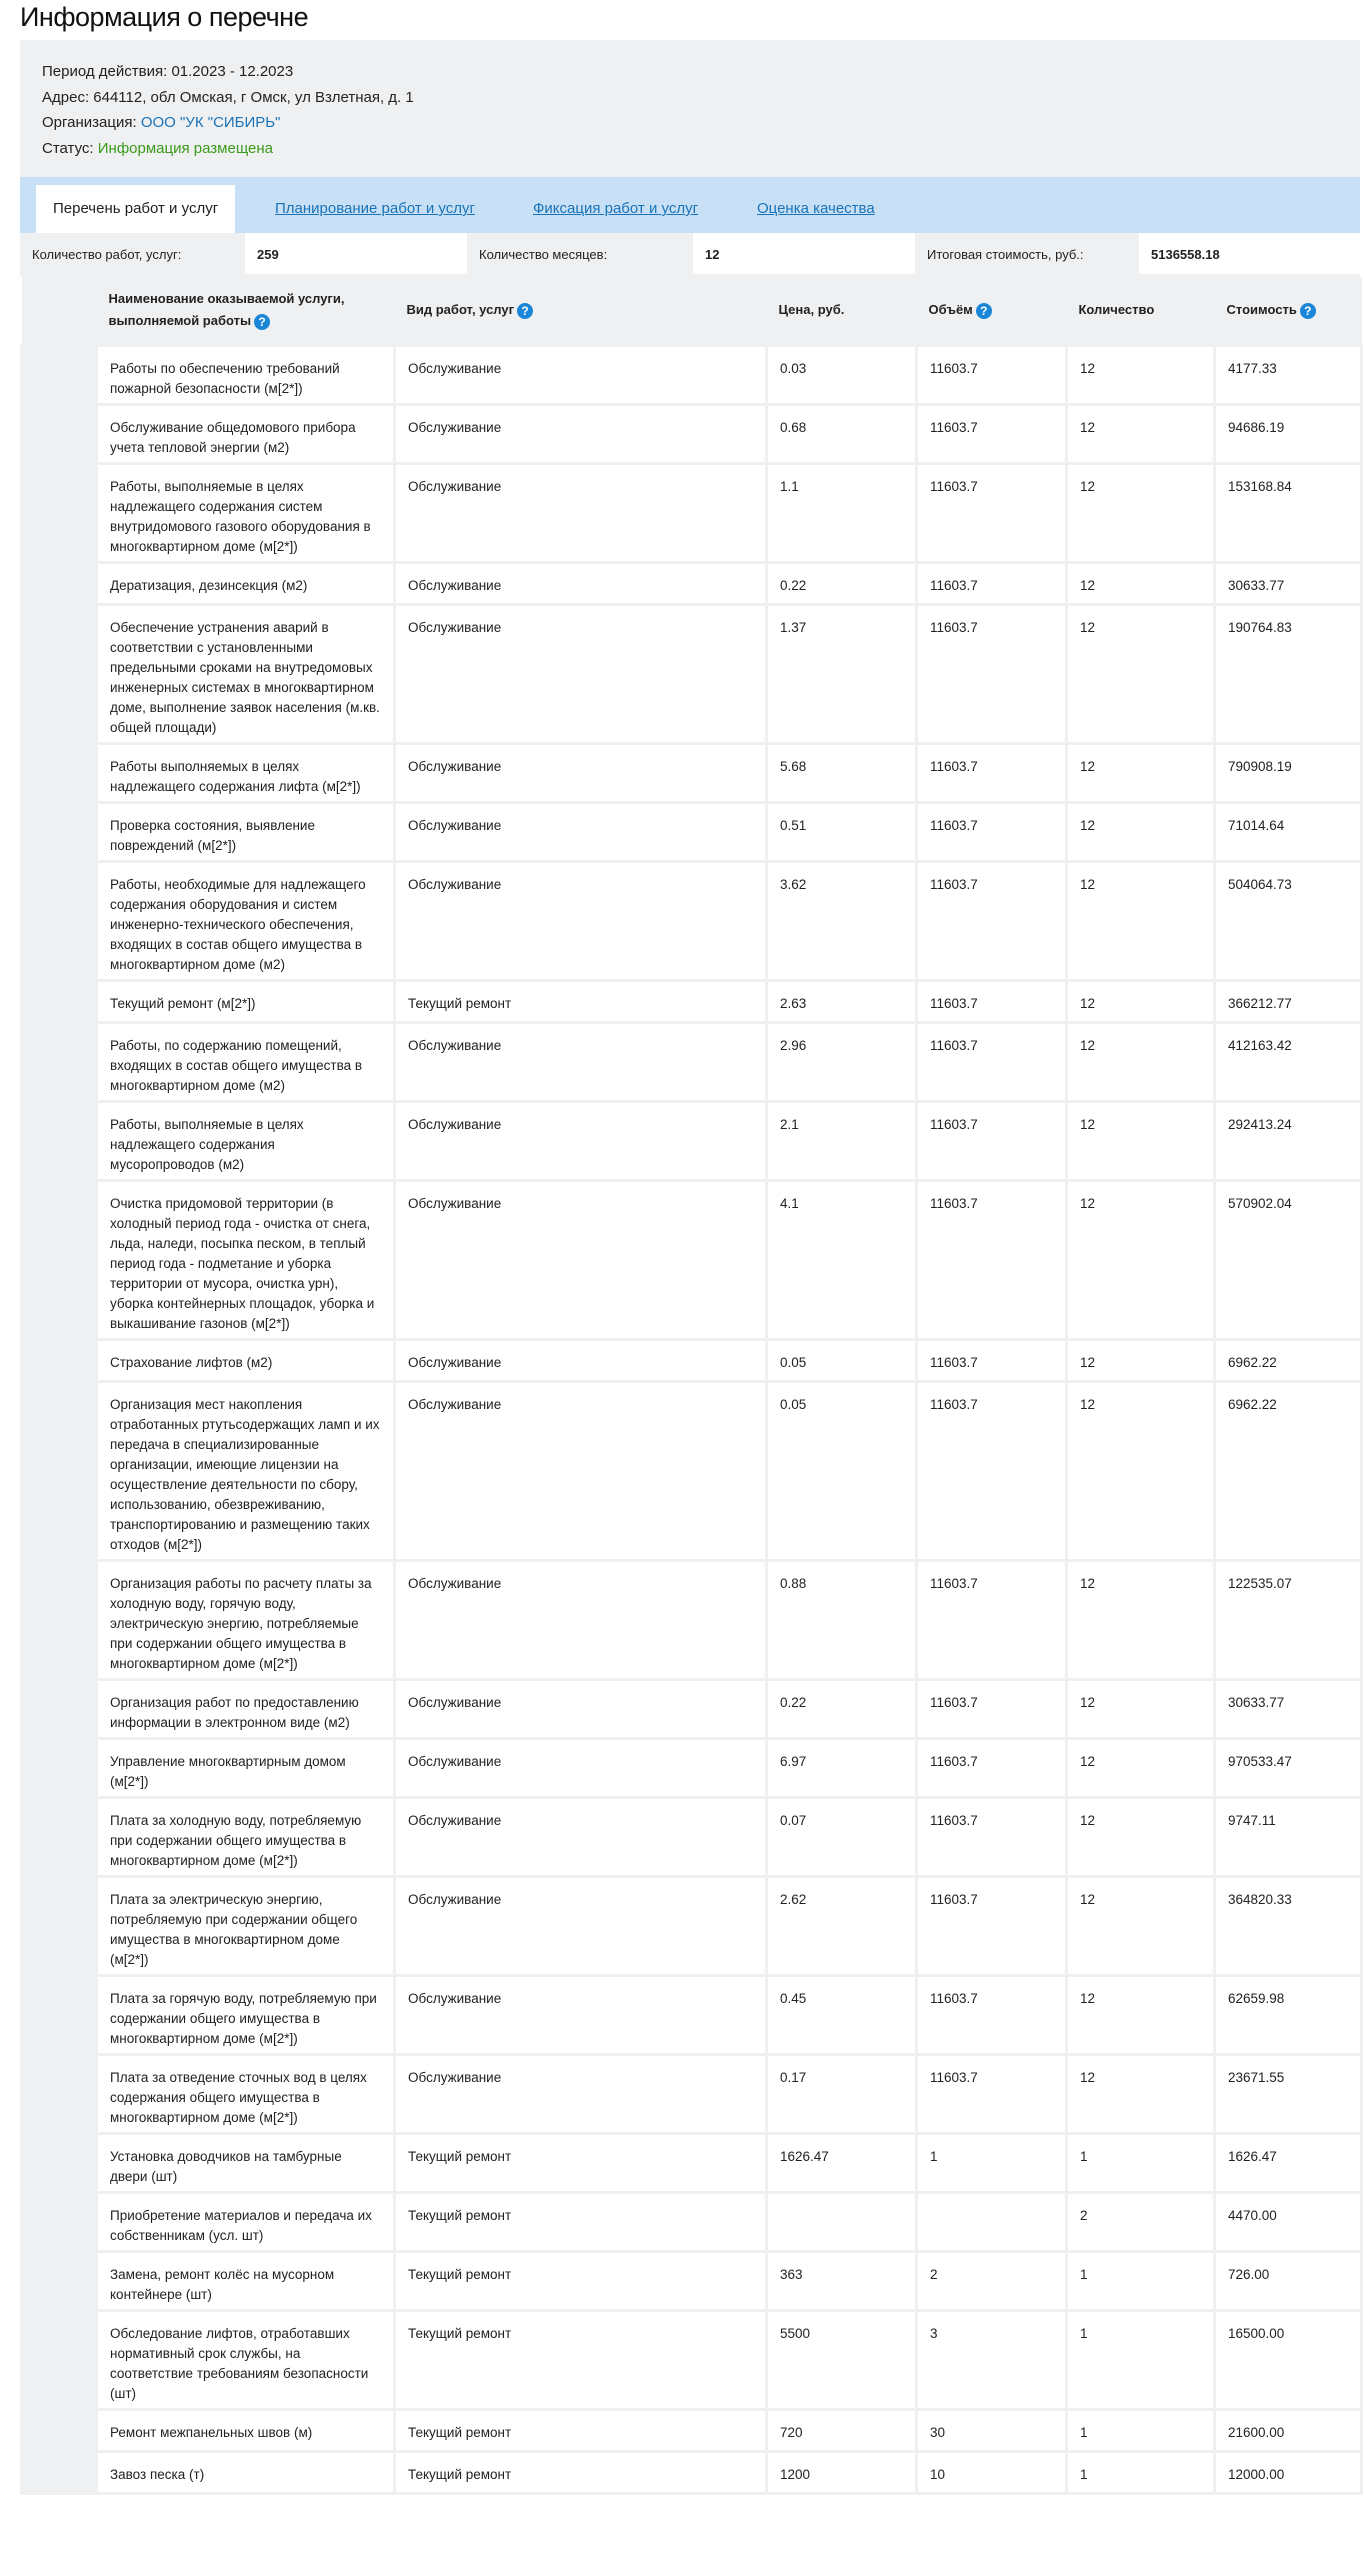 The image size is (1364, 2560). I want to click on address-label: Адрес:, so click(66, 97).